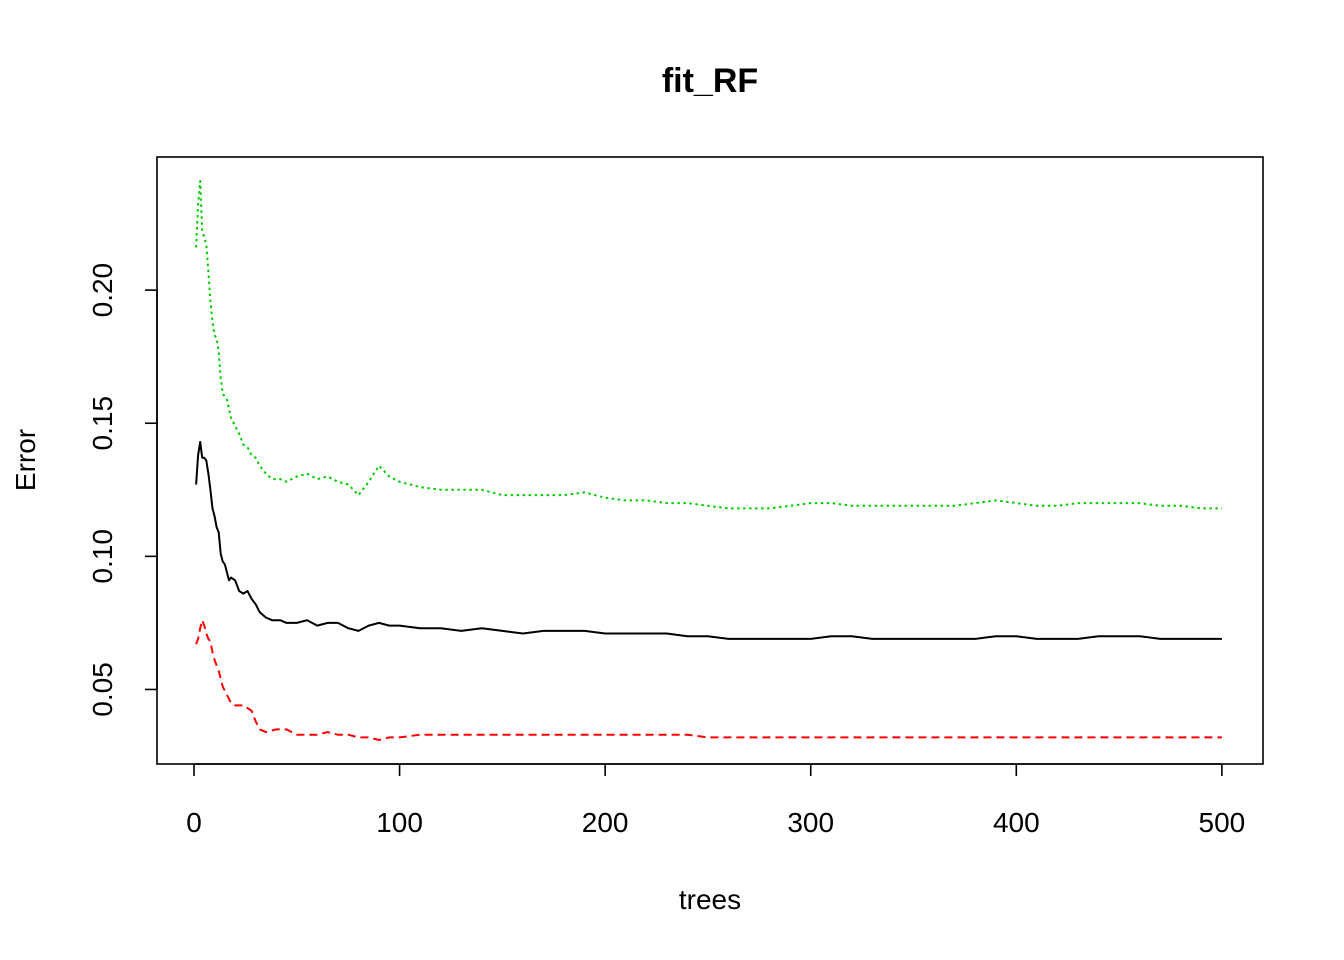 Image resolution: width=1344 pixels, height=960 pixels. Describe the element at coordinates (102, 423) in the screenshot. I see `y-tick-label: 0.15` at that location.